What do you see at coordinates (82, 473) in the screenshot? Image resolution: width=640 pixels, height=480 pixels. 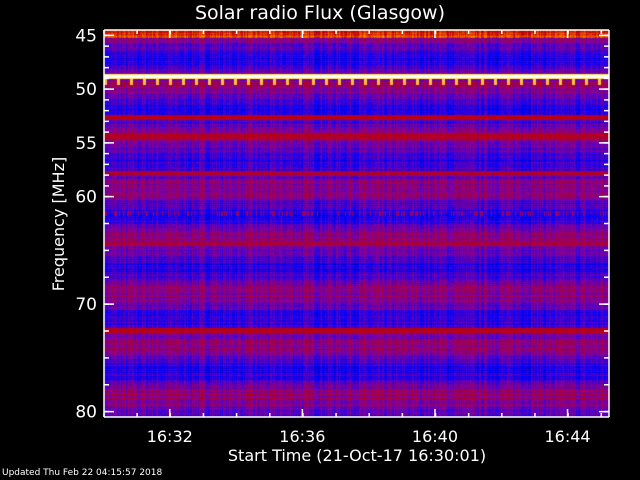 I see `updated-timestamp: Updated Thu Feb 22 04:15:57 2018` at bounding box center [82, 473].